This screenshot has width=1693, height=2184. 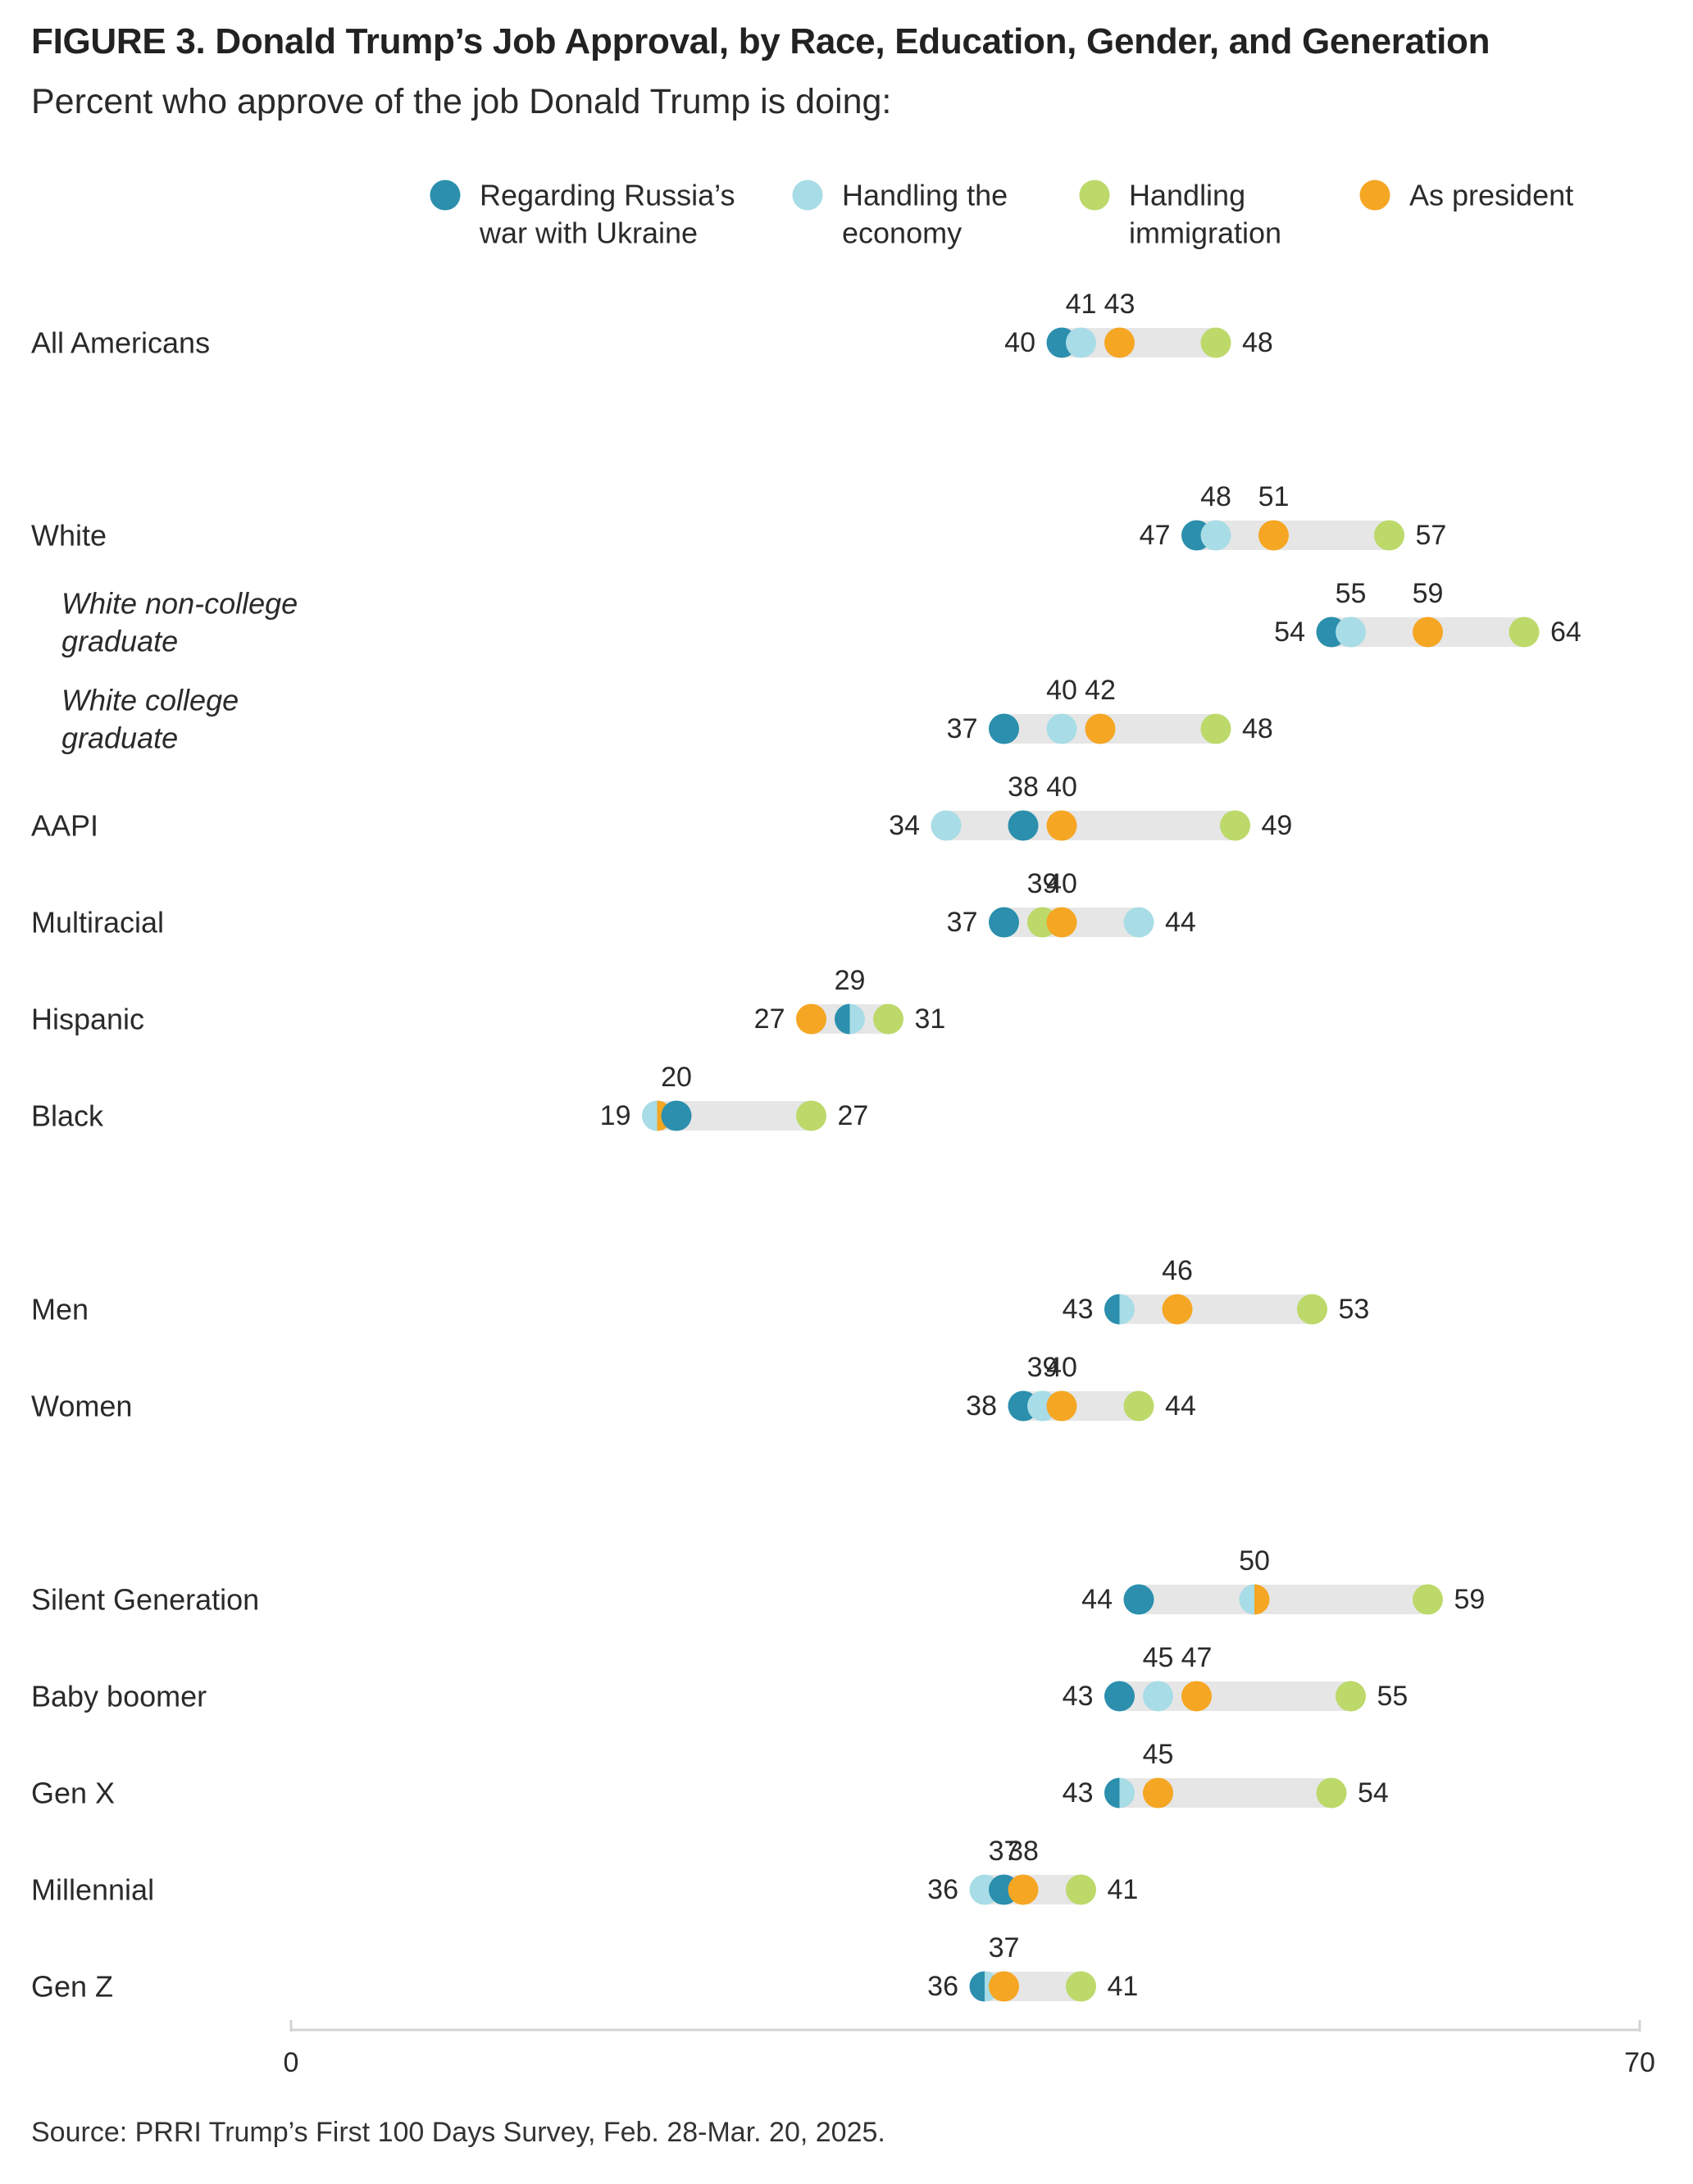 I want to click on row-label: Hispanic, so click(x=87, y=1020).